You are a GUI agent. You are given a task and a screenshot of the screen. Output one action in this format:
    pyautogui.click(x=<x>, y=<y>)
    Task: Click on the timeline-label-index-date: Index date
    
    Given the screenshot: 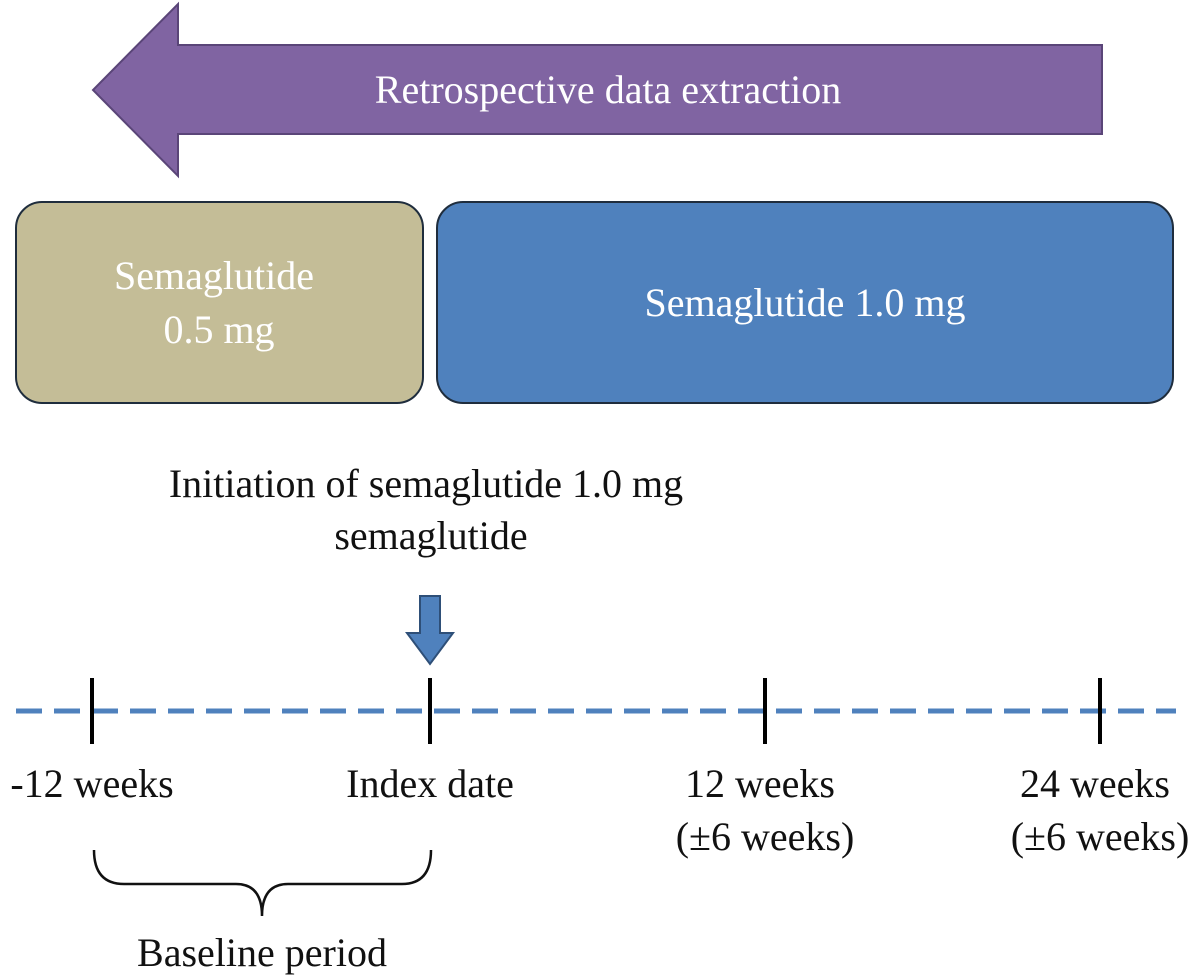 What is the action you would take?
    pyautogui.click(x=430, y=783)
    